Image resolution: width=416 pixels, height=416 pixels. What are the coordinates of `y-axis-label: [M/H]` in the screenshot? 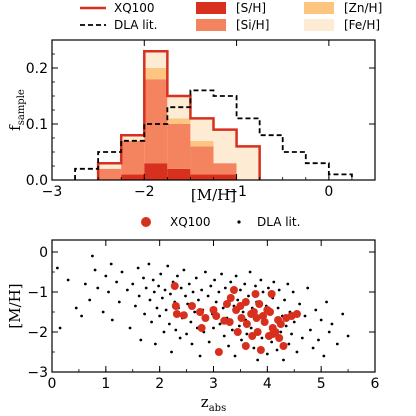 It's located at (15, 305).